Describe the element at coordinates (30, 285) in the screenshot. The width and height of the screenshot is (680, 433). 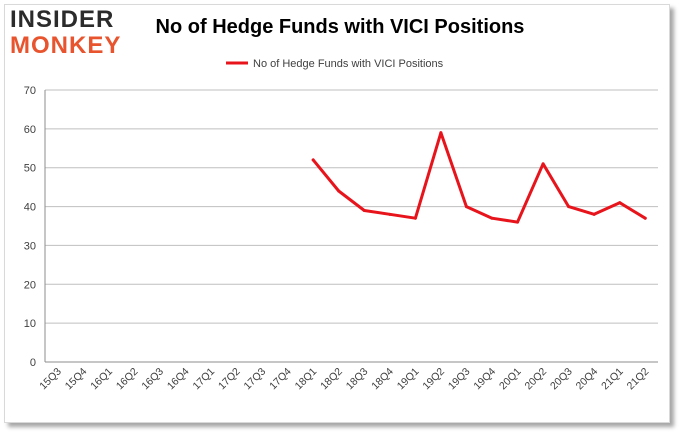
I see `y-tick-label: 20` at that location.